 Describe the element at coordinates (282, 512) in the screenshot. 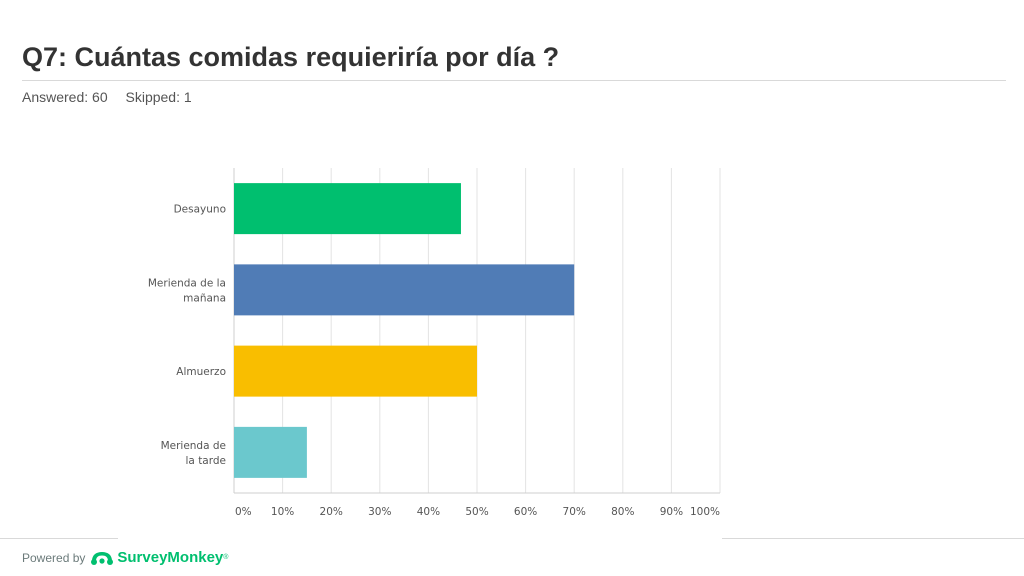

I see `x-tick-label: 10%` at that location.